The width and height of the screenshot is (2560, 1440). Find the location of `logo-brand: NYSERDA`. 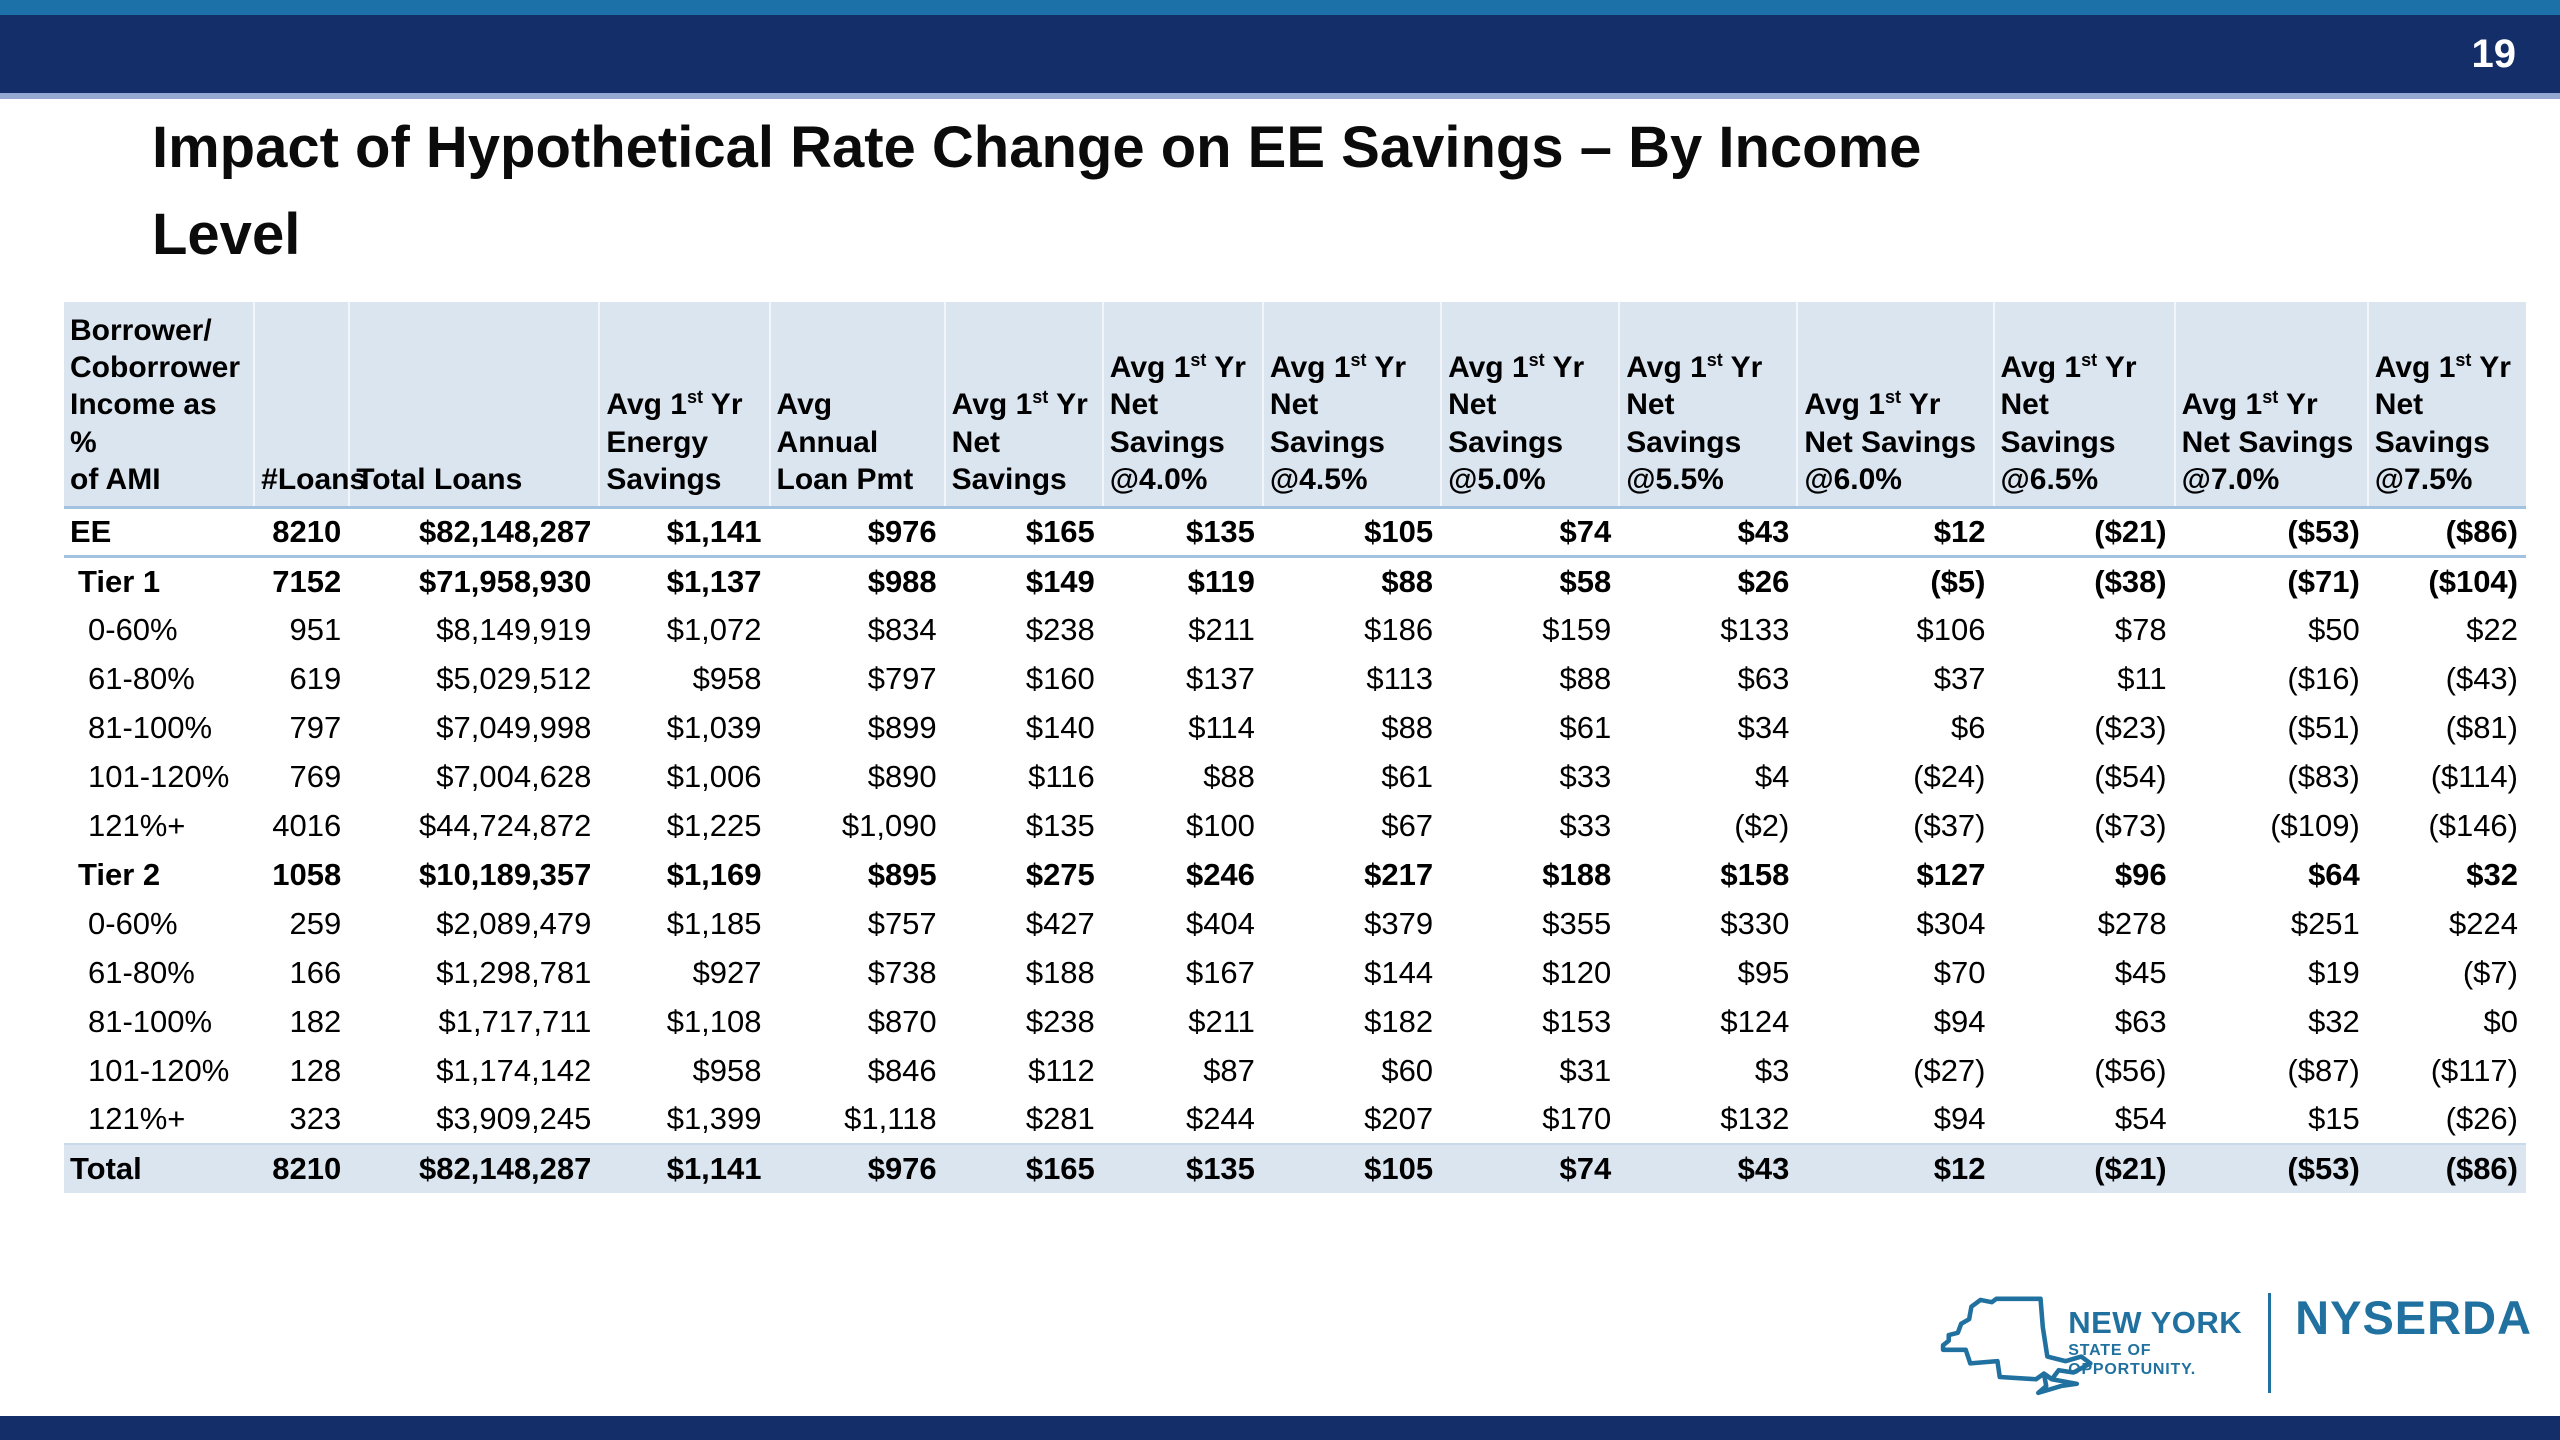

logo-brand: NYSERDA is located at coordinates (2413, 1317).